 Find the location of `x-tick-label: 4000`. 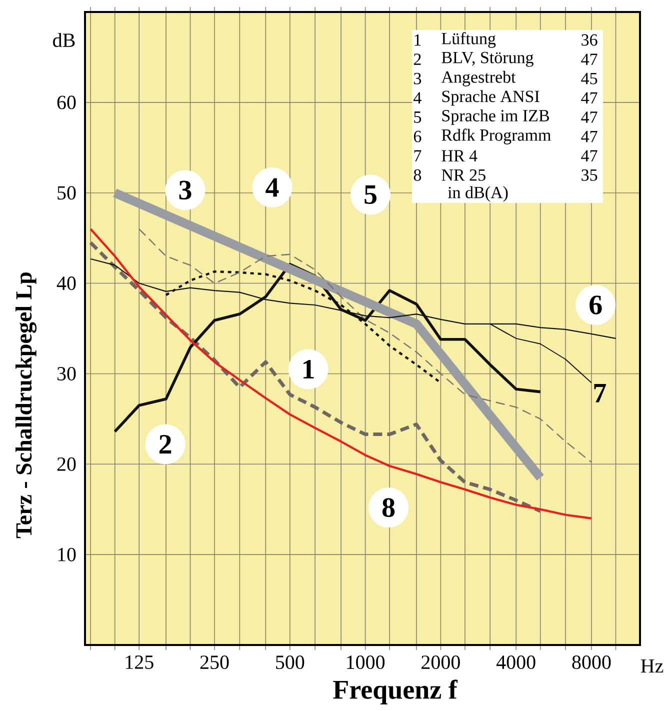

x-tick-label: 4000 is located at coordinates (516, 663).